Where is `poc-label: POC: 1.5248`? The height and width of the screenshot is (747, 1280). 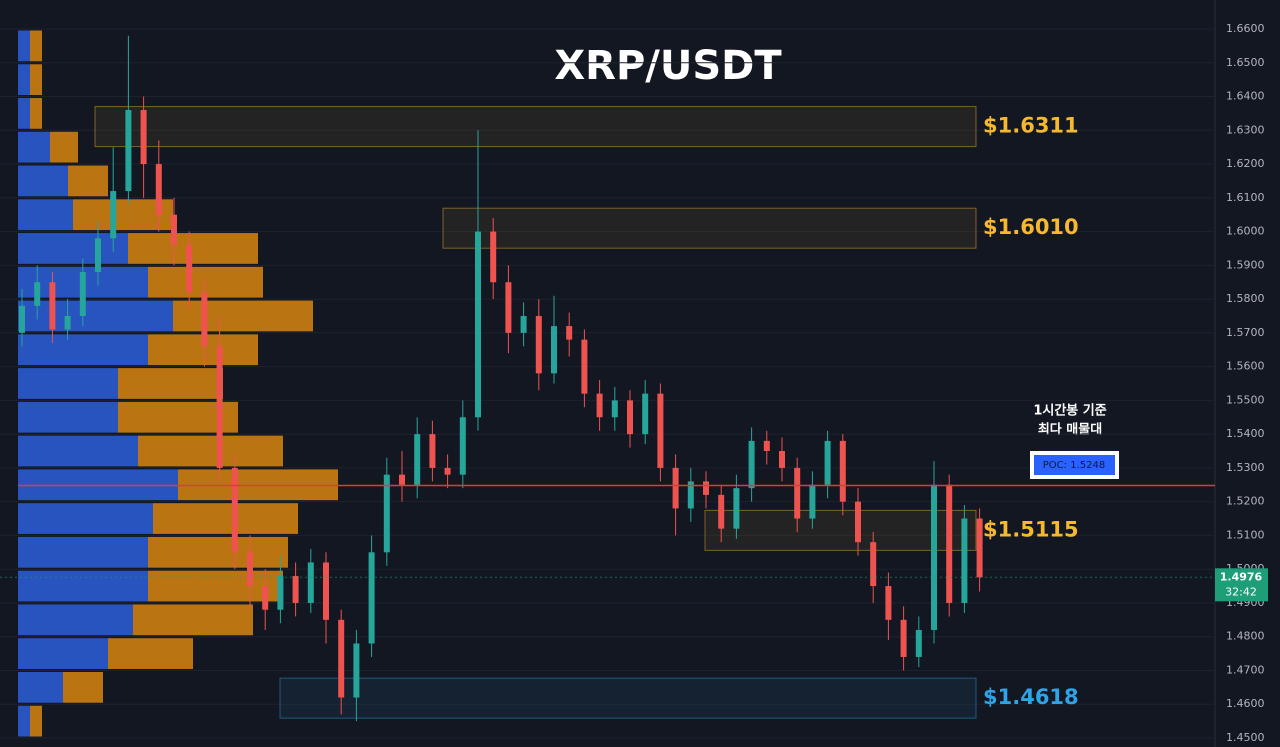 poc-label: POC: 1.5248 is located at coordinates (1074, 465).